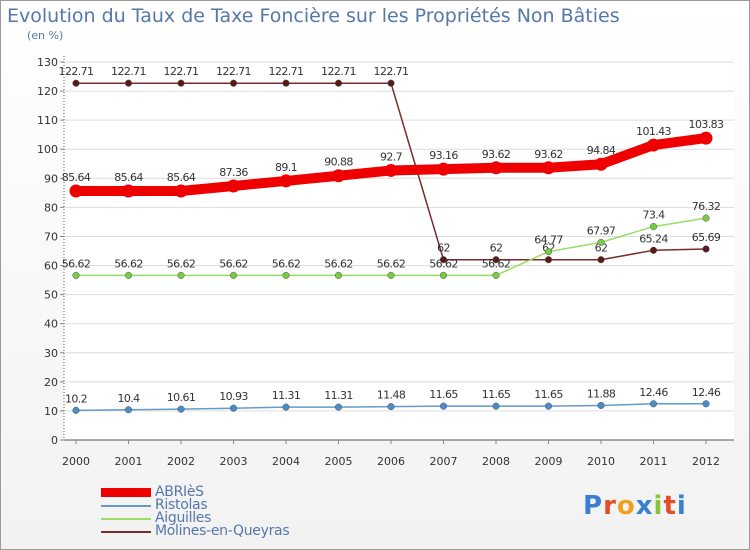 The height and width of the screenshot is (550, 750). I want to click on data-label: 11.48, so click(391, 395).